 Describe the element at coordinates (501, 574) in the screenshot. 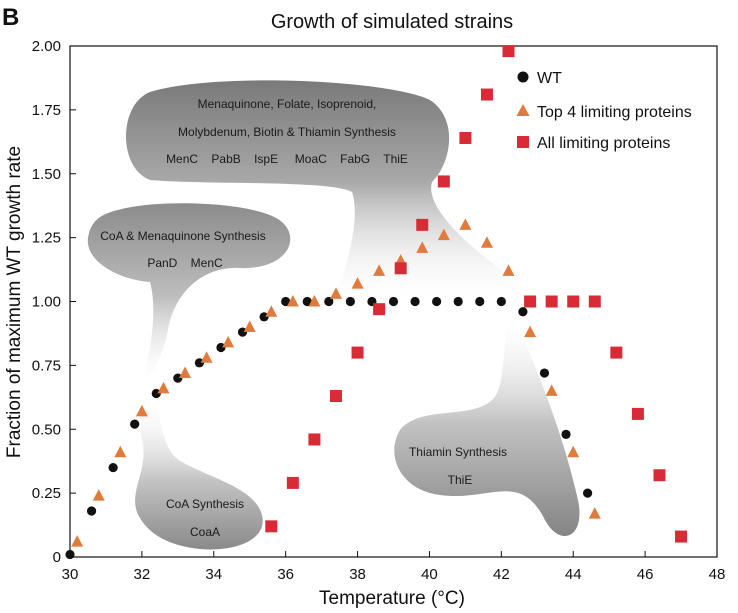

I see `x-tick-label: 42` at that location.